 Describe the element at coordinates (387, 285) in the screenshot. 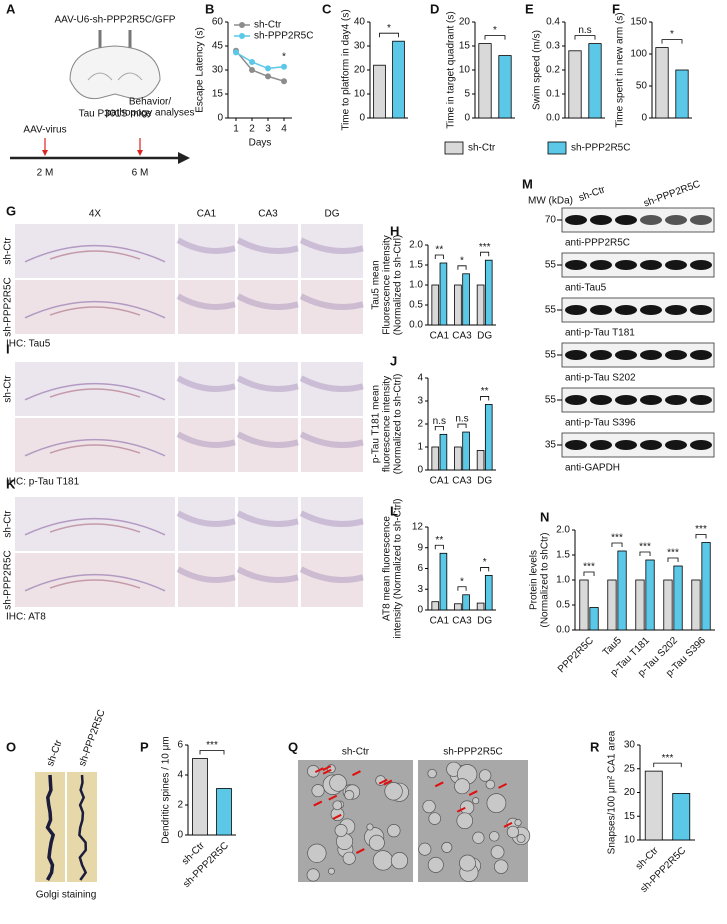

I see `y-axis-label: Fluorescence intensity` at that location.